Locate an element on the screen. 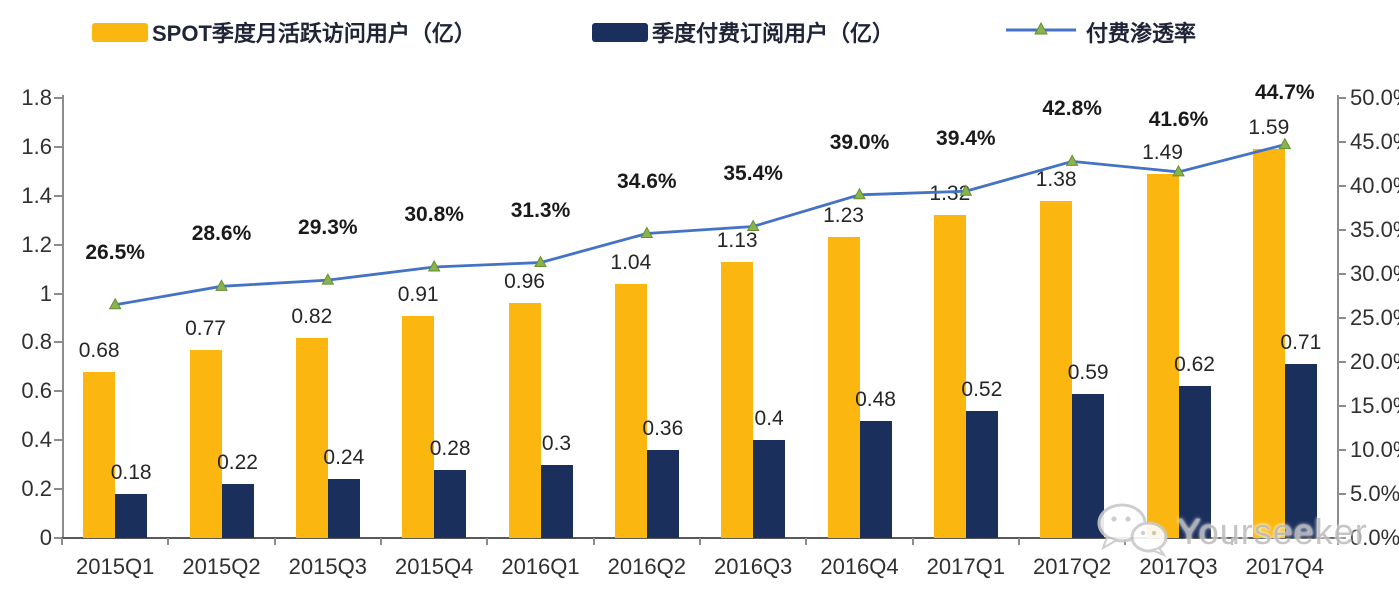  penetration-legend-line-icon is located at coordinates (1041, 32).